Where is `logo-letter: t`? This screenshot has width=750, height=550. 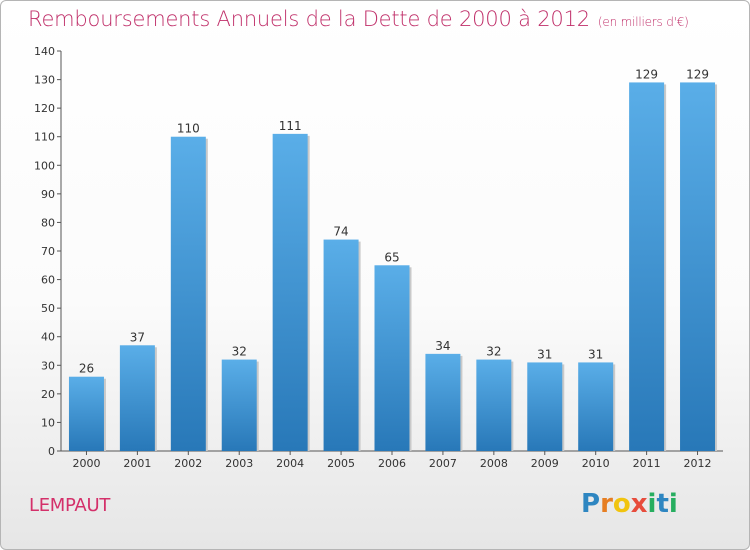
logo-letter: t is located at coordinates (662, 504).